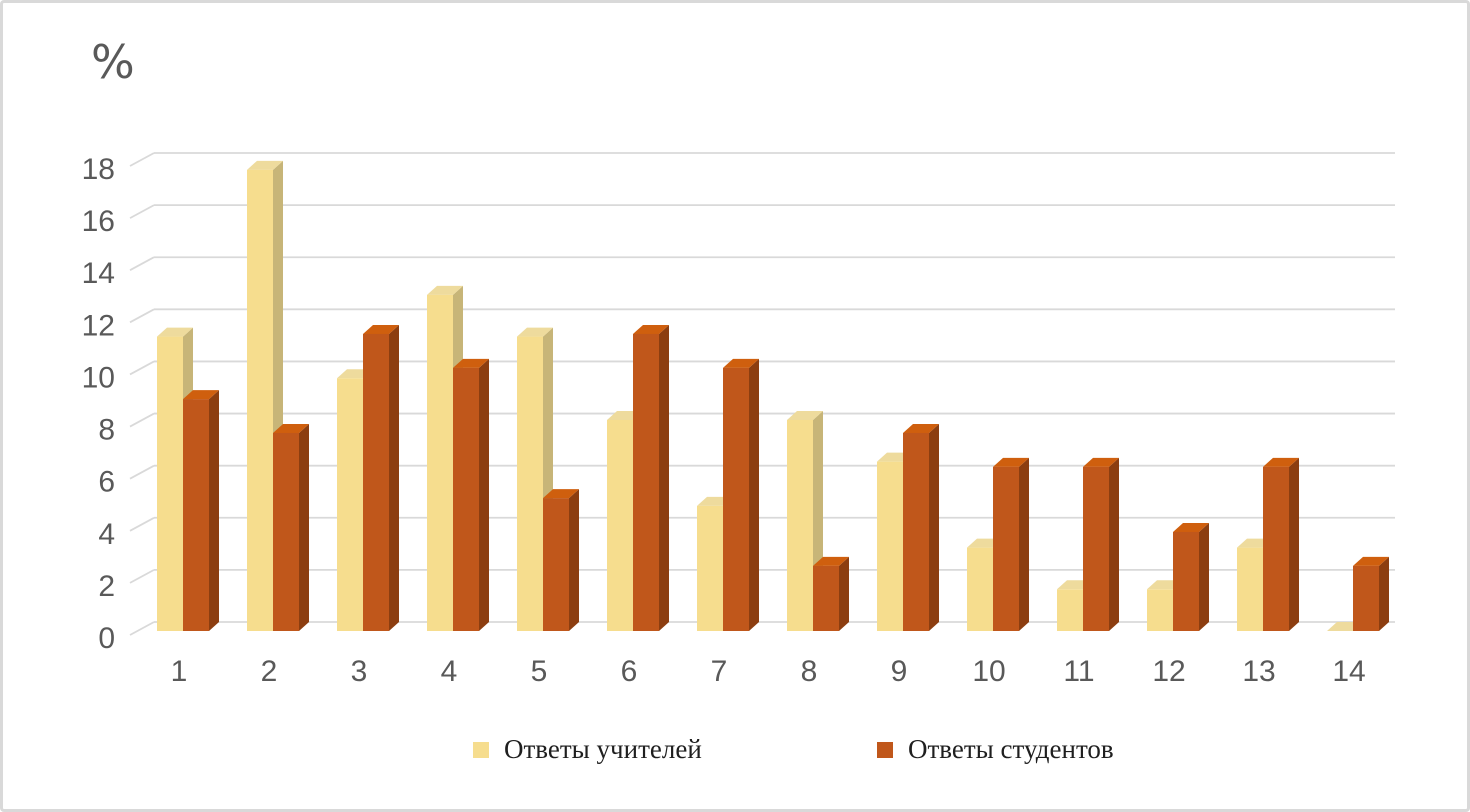 This screenshot has height=812, width=1470. What do you see at coordinates (1168, 671) in the screenshot?
I see `x-tick-label: 12` at bounding box center [1168, 671].